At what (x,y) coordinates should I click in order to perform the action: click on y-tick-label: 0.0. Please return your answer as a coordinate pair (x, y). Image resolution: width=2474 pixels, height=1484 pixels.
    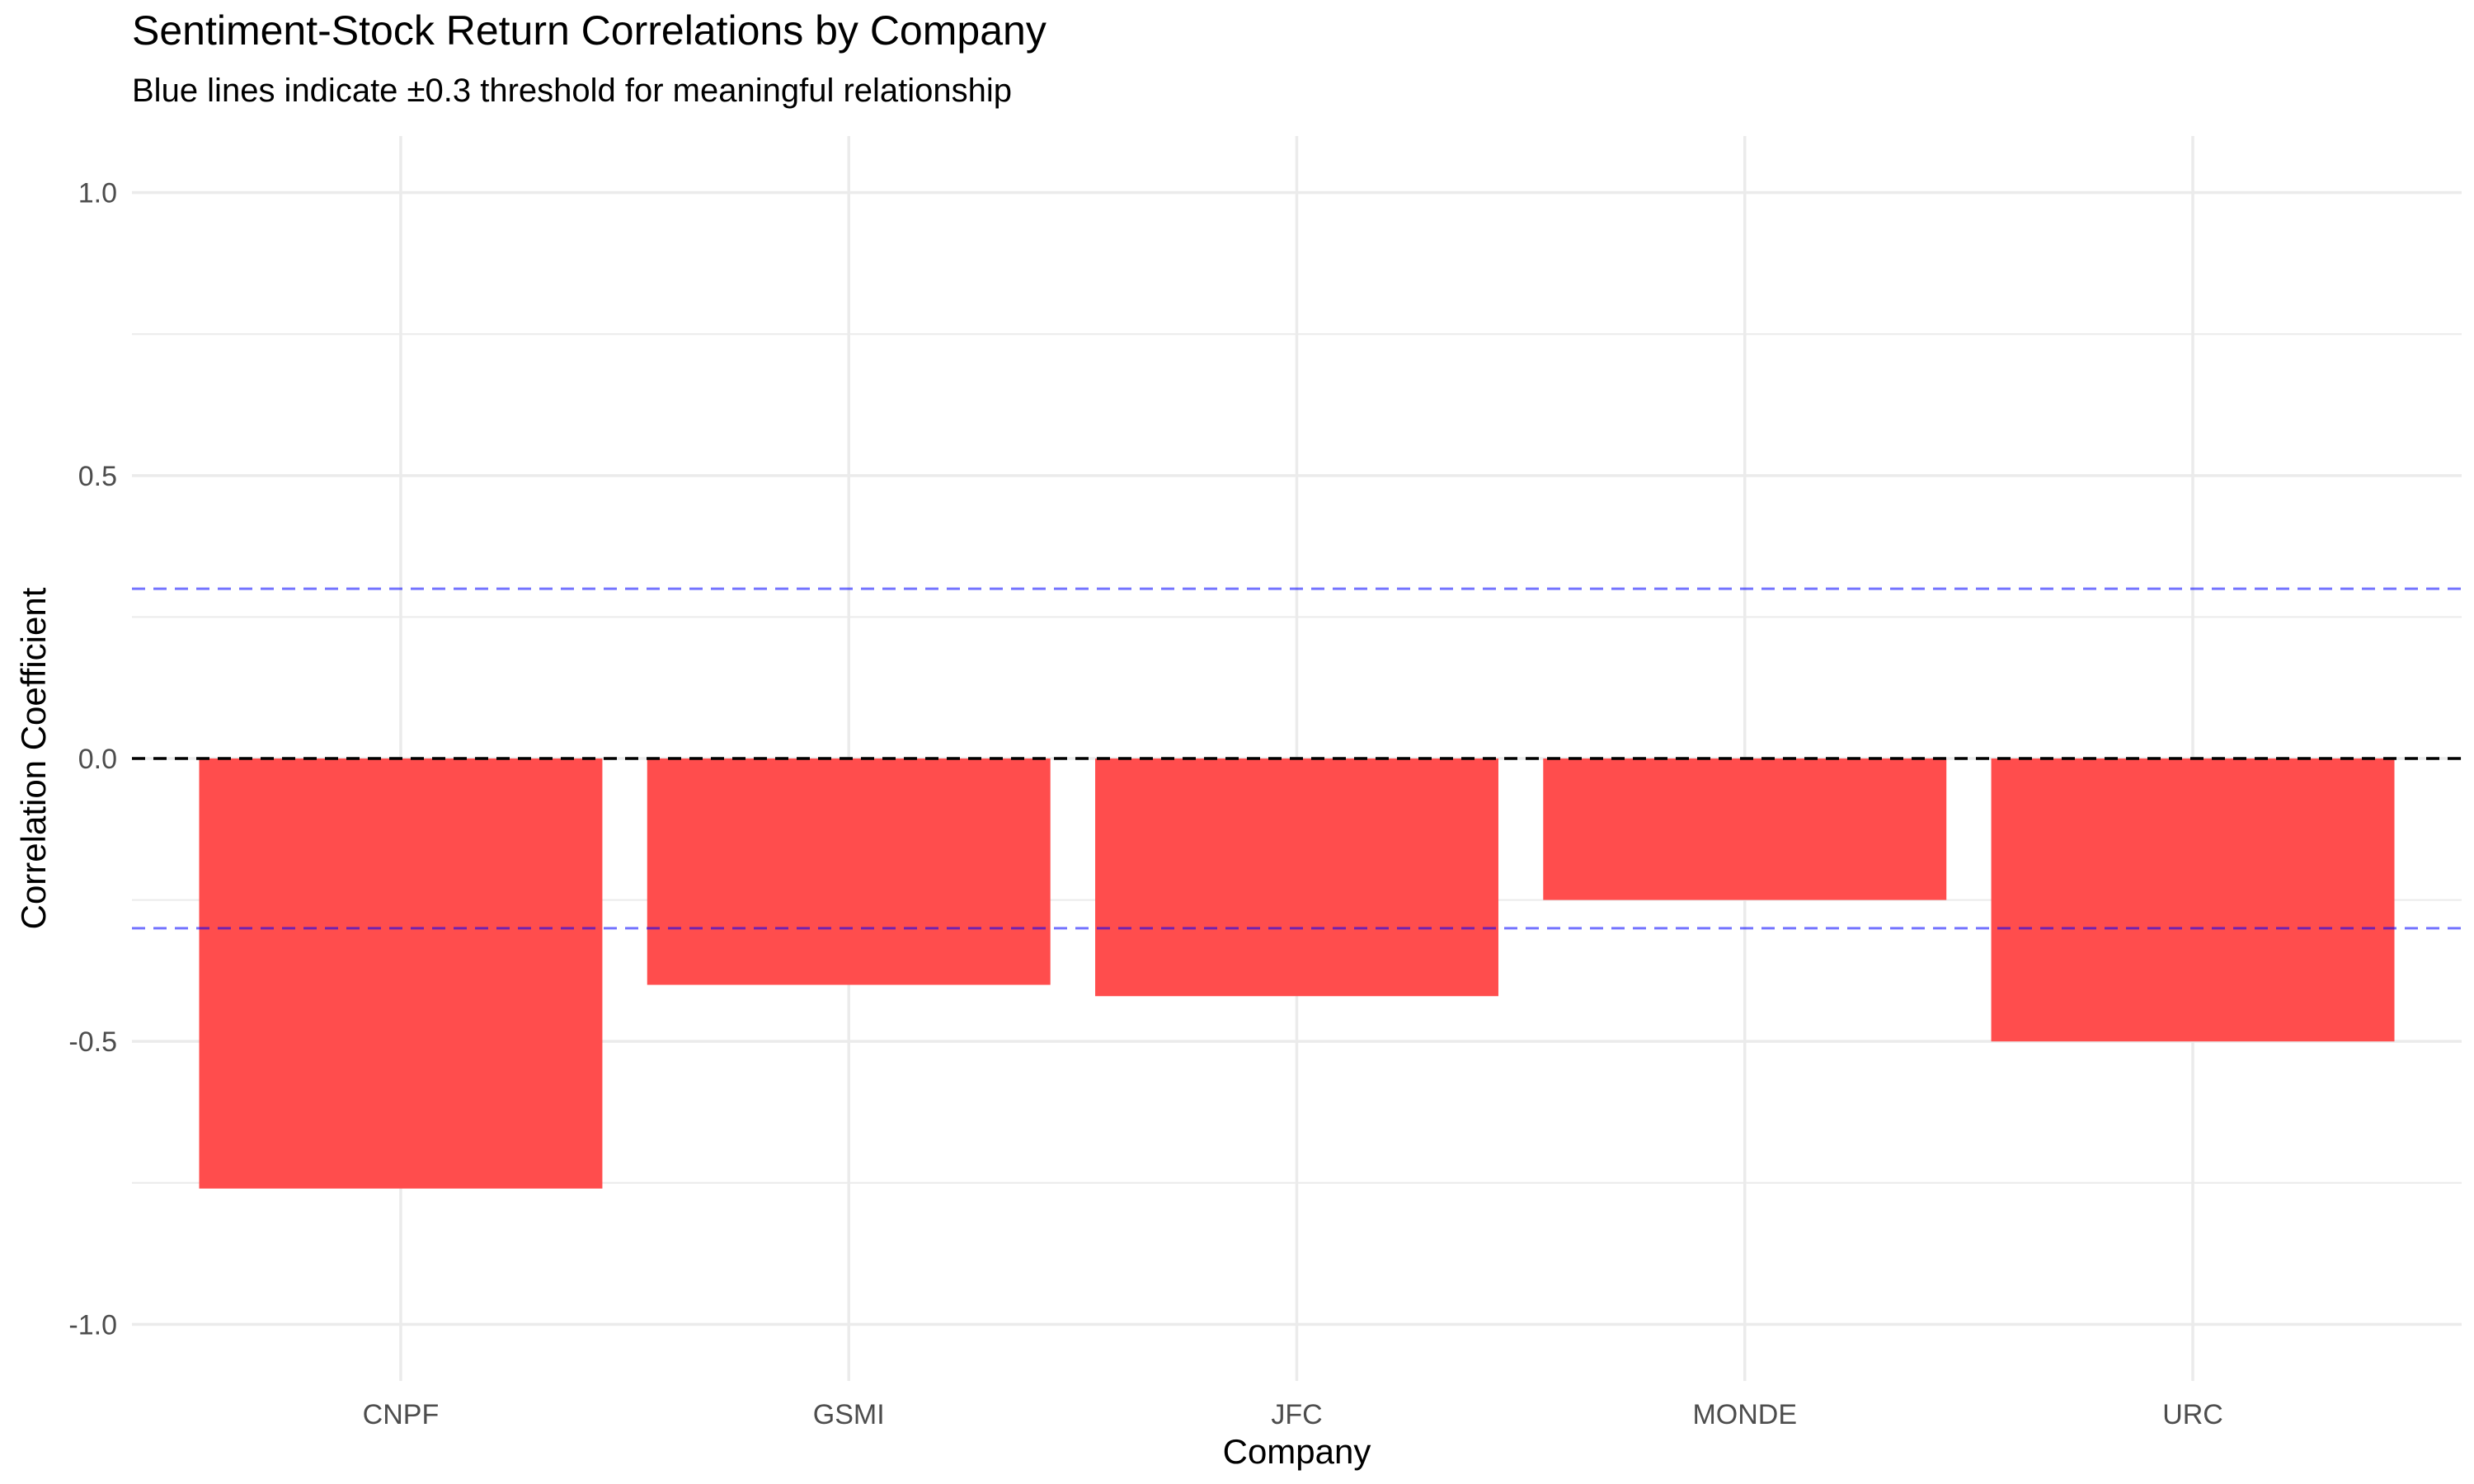
    Looking at the image, I should click on (97, 759).